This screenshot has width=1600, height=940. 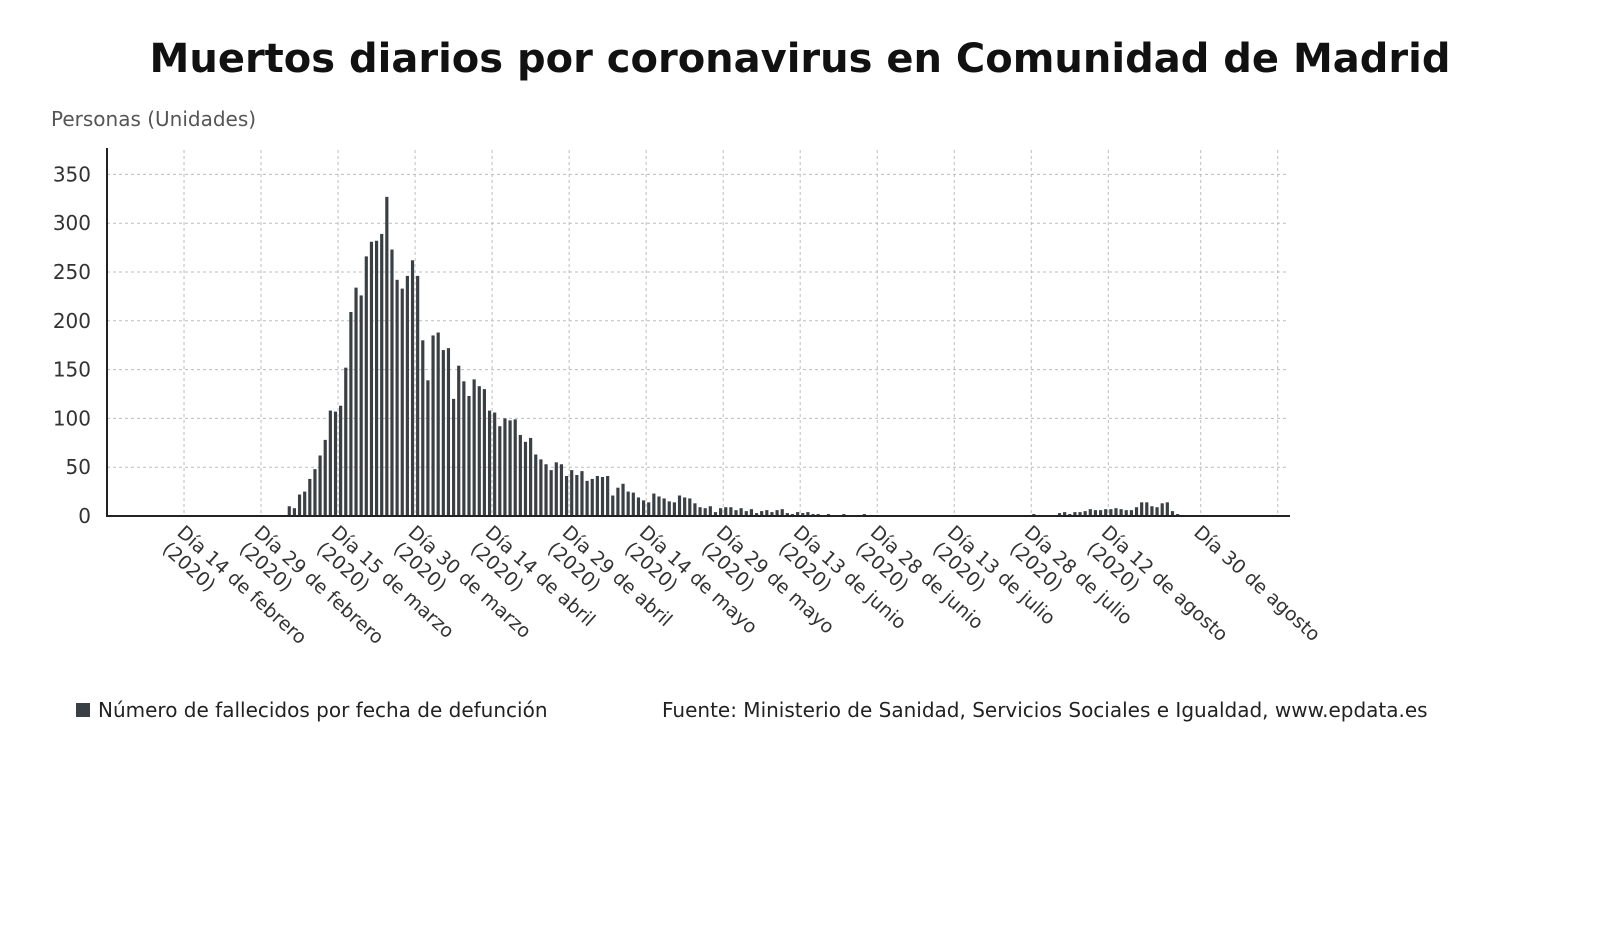 I want to click on y-tick-label: 350, so click(x=72, y=174).